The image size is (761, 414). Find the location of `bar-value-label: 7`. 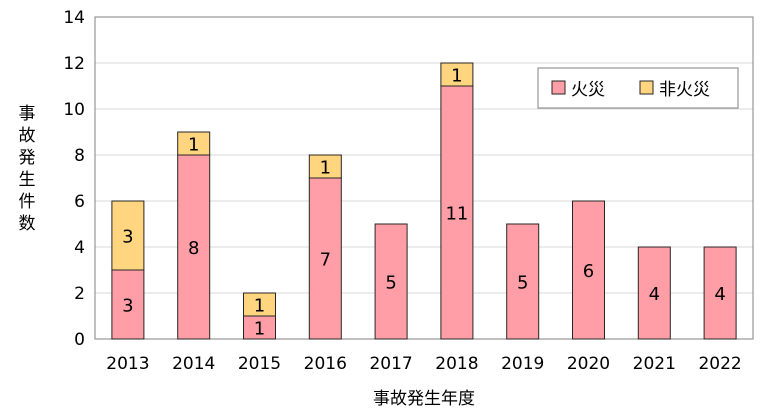

bar-value-label: 7 is located at coordinates (325, 260).